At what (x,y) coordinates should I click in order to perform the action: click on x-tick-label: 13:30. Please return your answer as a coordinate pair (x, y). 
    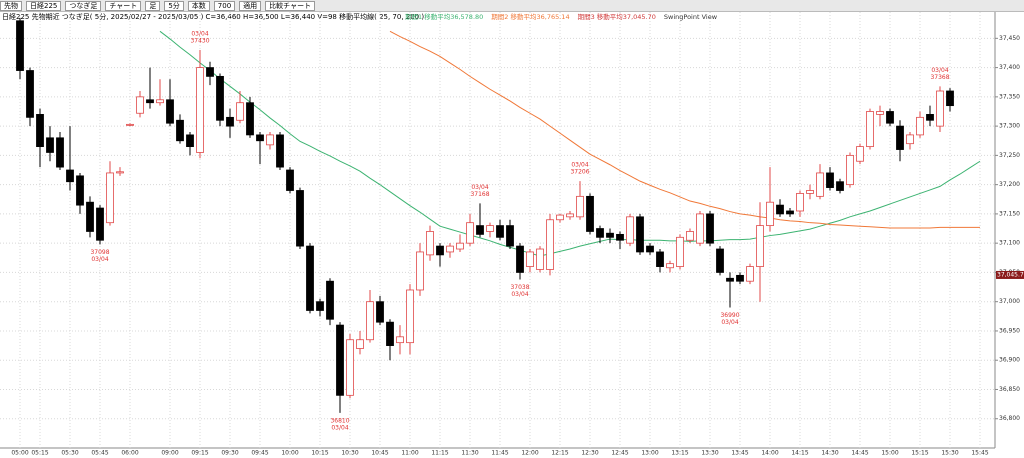
    Looking at the image, I should click on (709, 453).